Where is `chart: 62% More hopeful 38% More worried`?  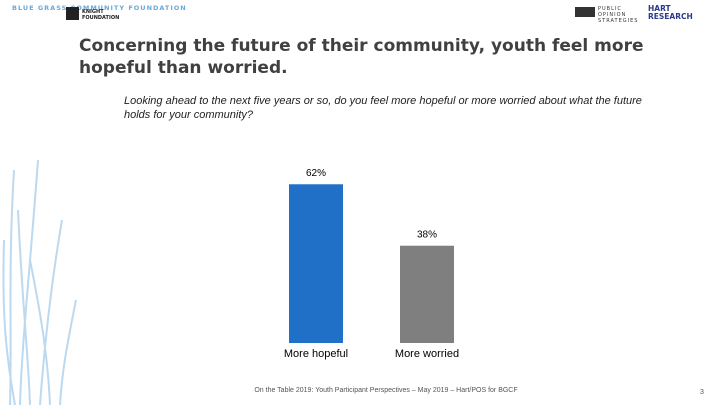 chart: 62% More hopeful 38% More worried is located at coordinates (371, 264).